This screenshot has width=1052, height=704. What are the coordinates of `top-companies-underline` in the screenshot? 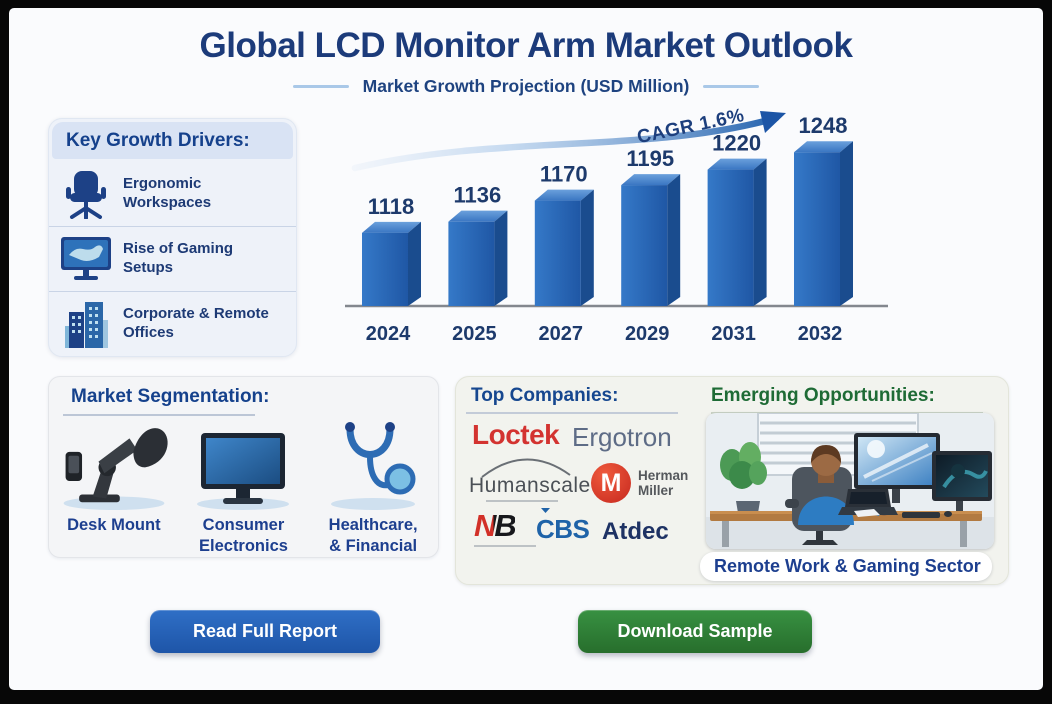 It's located at (572, 413).